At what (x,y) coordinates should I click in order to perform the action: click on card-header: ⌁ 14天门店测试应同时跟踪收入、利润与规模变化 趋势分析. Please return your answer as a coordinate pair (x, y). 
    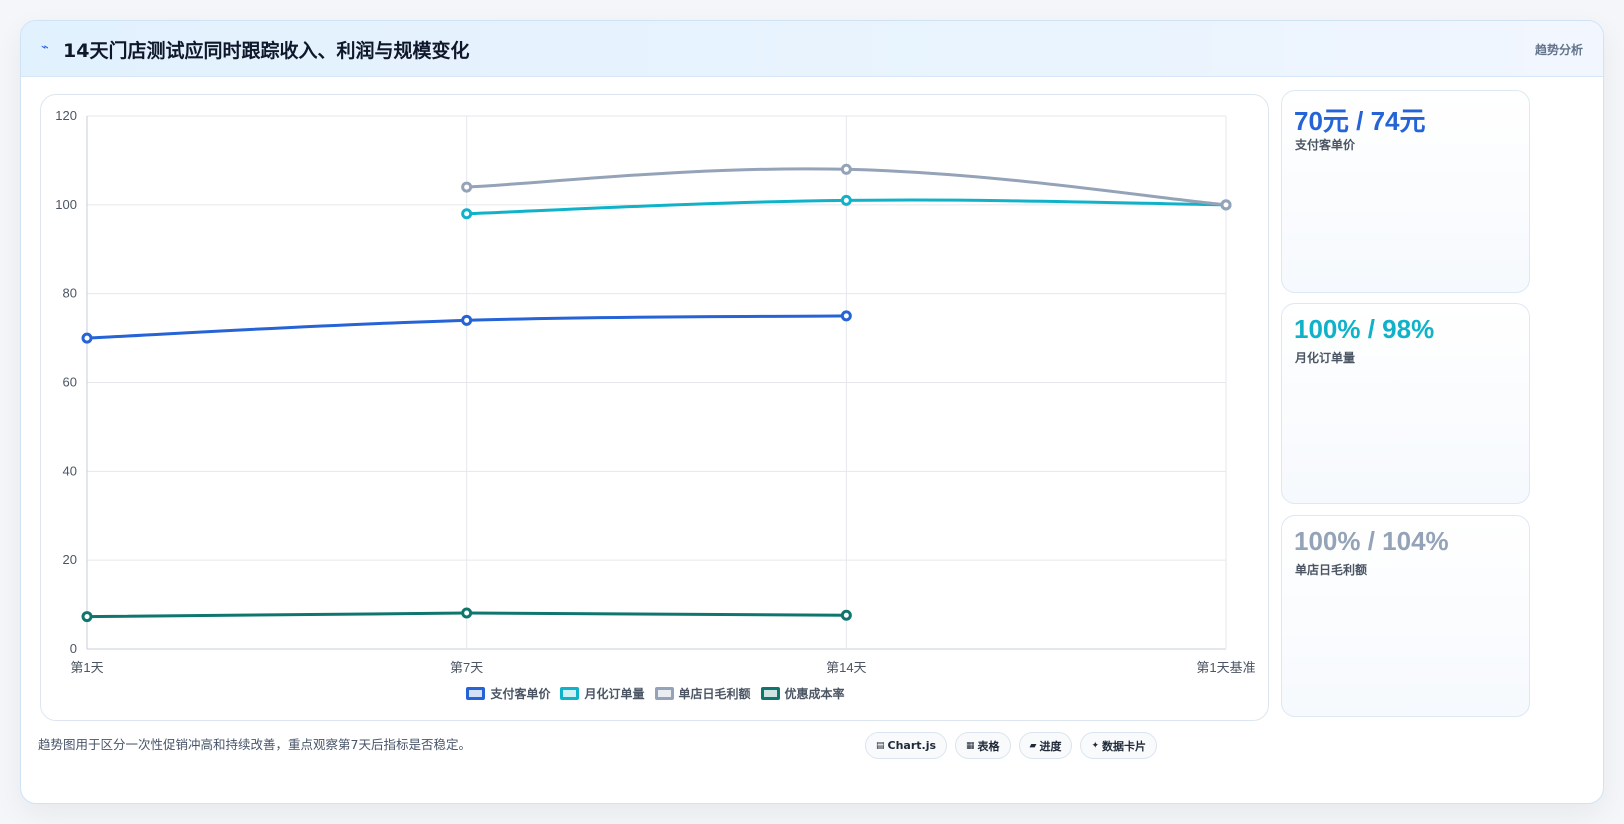
    Looking at the image, I should click on (812, 49).